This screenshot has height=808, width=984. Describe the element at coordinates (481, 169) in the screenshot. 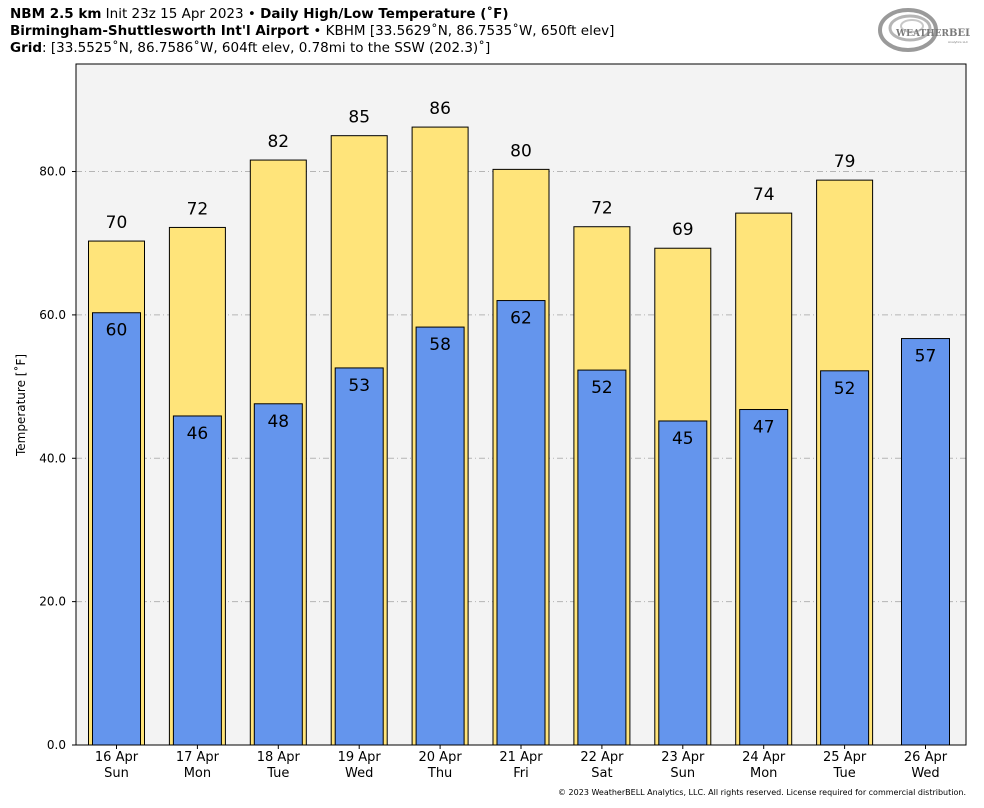

I see `high-labels: 70 72 82 85 86 80 72 69 74 79` at that location.